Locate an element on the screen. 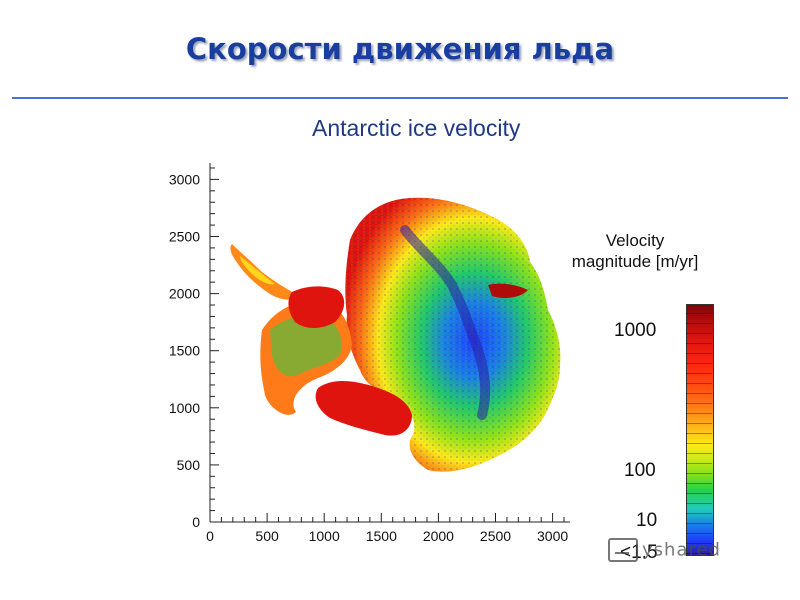 The image size is (800, 600). ice-divide is located at coordinates (445, 322).